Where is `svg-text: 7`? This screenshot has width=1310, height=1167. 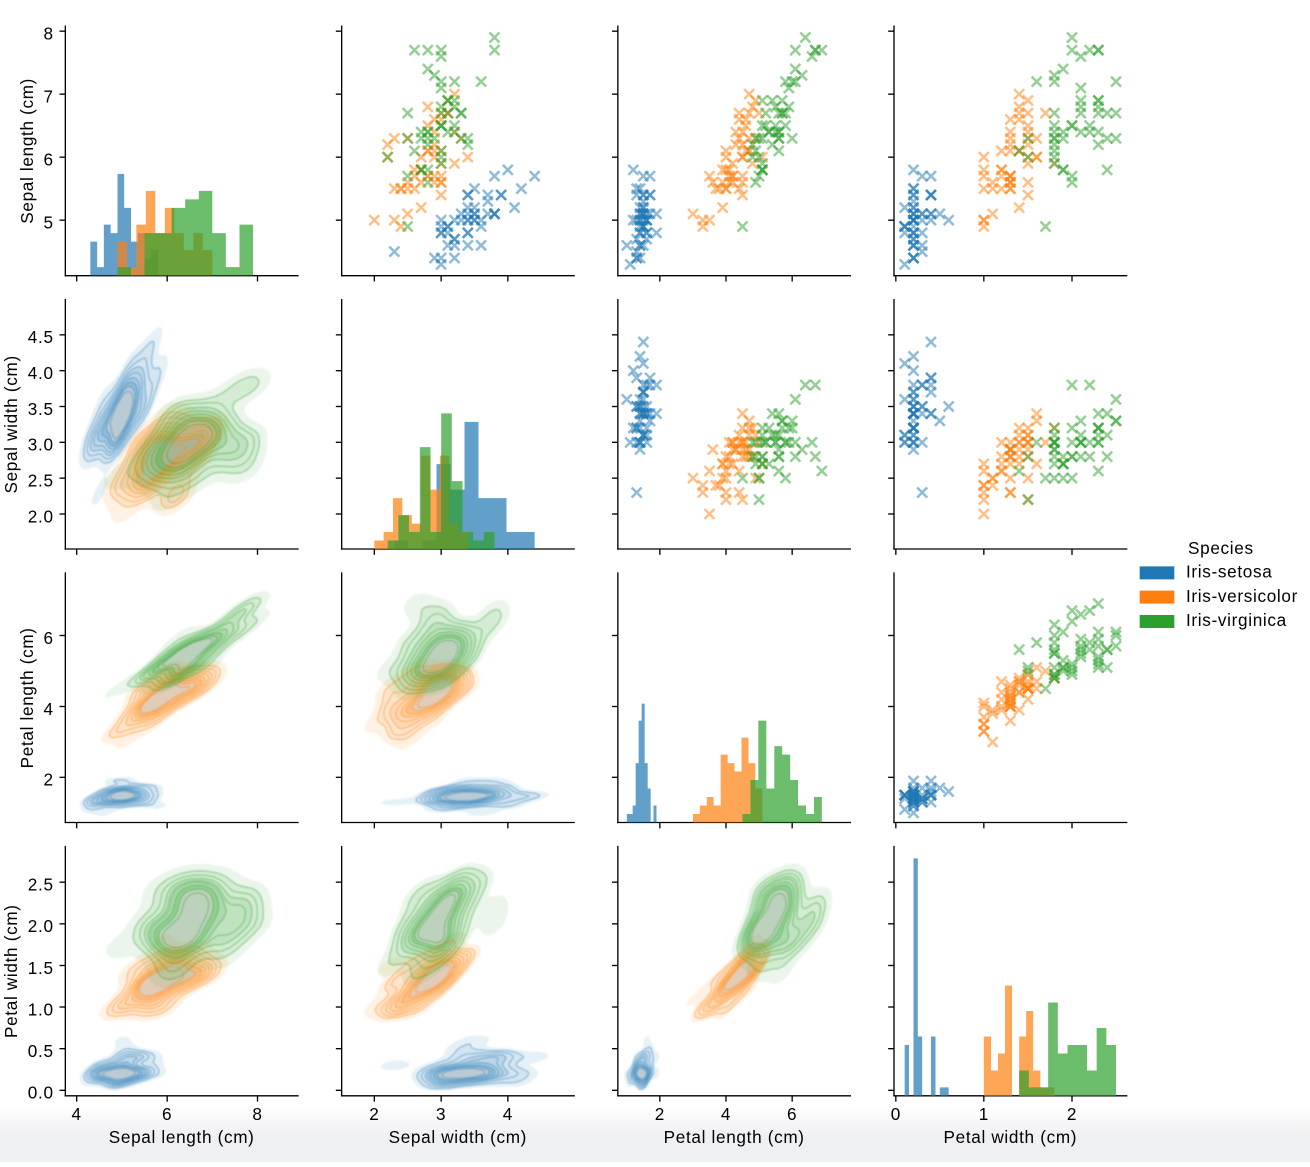
svg-text: 7 is located at coordinates (48, 97).